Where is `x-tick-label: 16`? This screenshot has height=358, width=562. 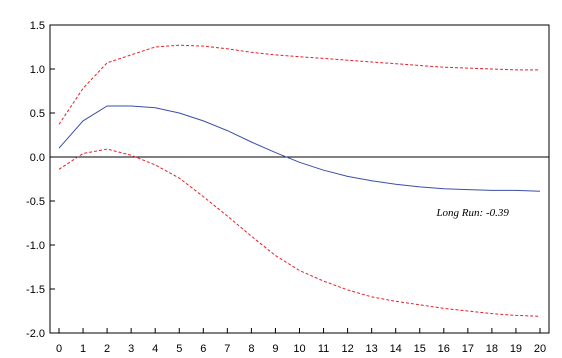 x-tick-label: 16 is located at coordinates (444, 349).